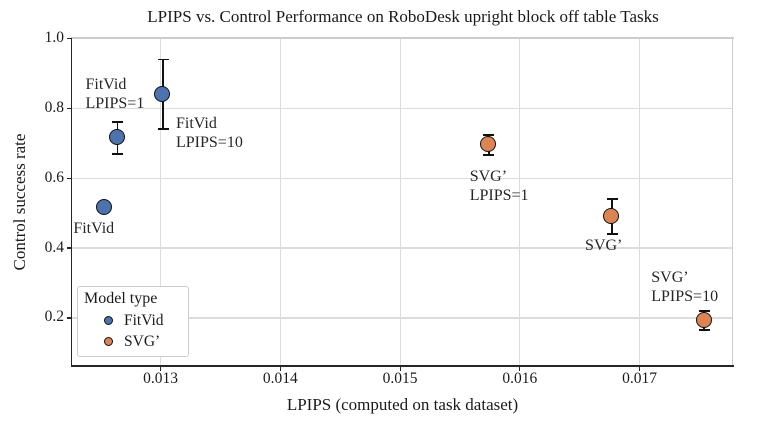 The height and width of the screenshot is (433, 762). Describe the element at coordinates (400, 378) in the screenshot. I see `x-tick-label: 0.015` at that location.